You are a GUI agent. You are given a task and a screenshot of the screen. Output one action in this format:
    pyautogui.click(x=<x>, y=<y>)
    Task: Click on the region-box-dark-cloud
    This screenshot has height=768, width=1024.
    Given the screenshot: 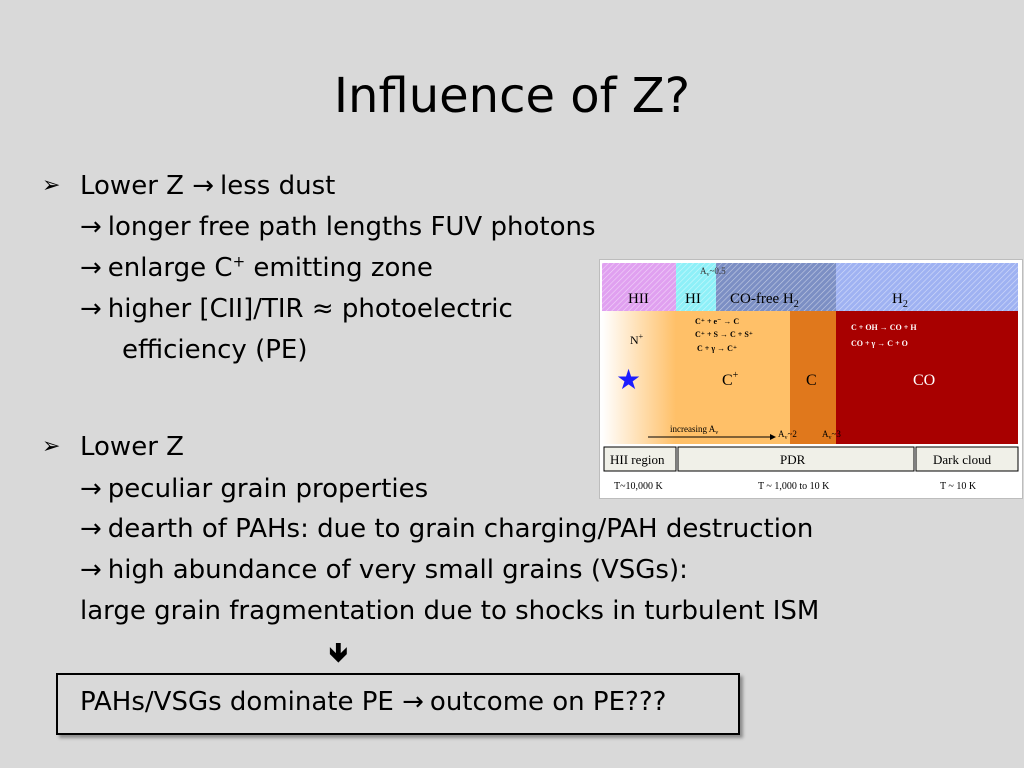 What is the action you would take?
    pyautogui.click(x=967, y=459)
    